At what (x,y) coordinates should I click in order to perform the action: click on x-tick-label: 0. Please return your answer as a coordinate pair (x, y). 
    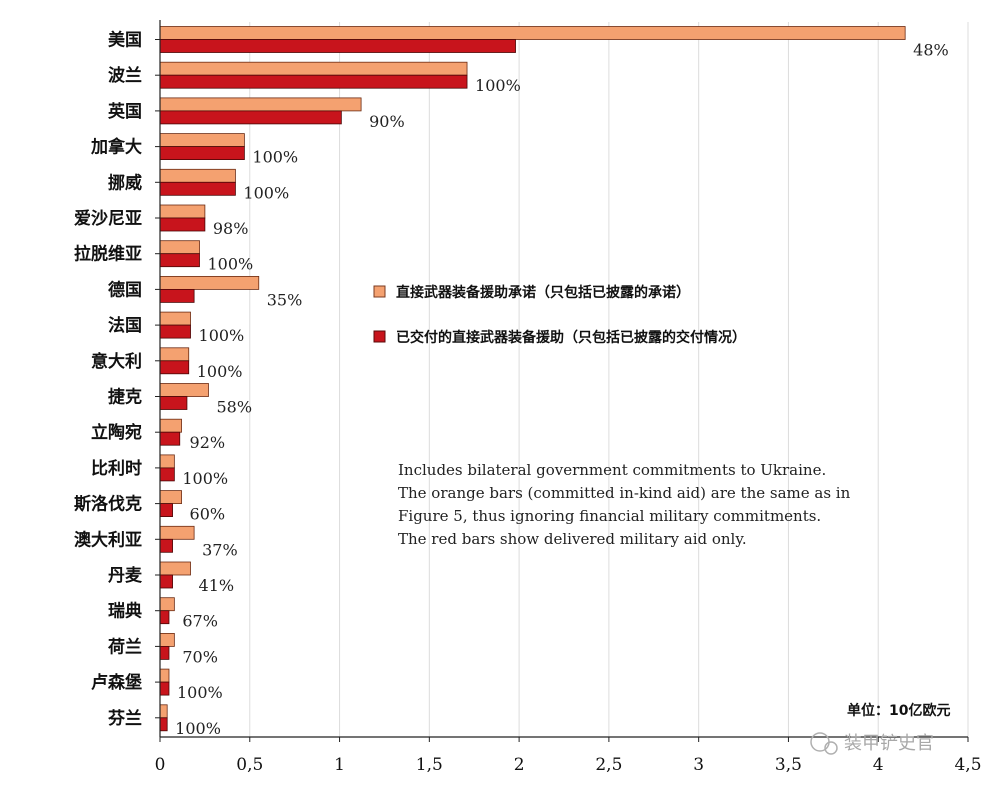
    Looking at the image, I should click on (160, 765).